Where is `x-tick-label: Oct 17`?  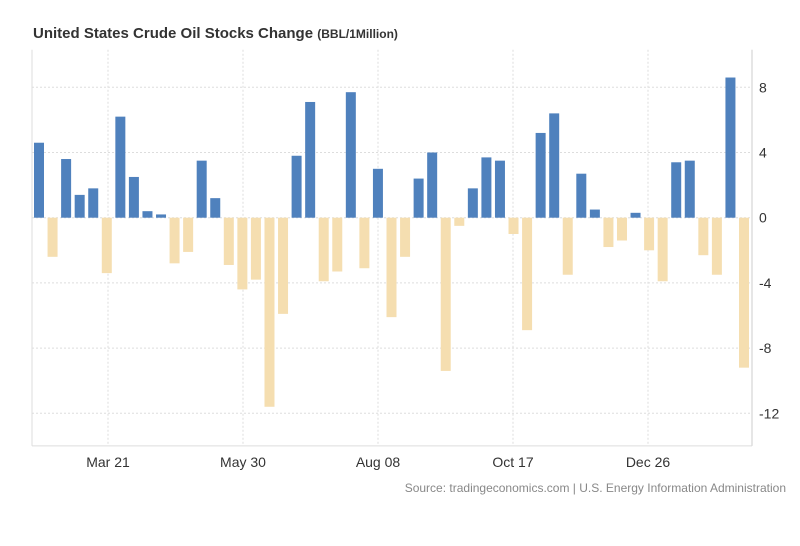 x-tick-label: Oct 17 is located at coordinates (512, 462).